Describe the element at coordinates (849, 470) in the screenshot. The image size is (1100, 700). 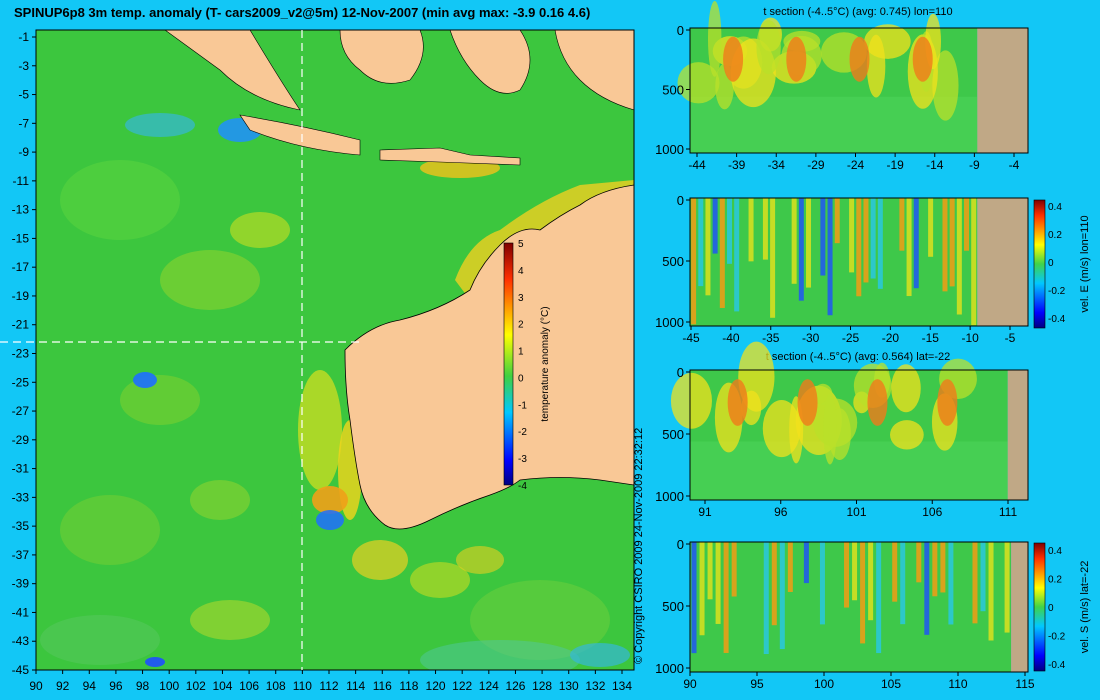
I see `section-deep-layer` at that location.